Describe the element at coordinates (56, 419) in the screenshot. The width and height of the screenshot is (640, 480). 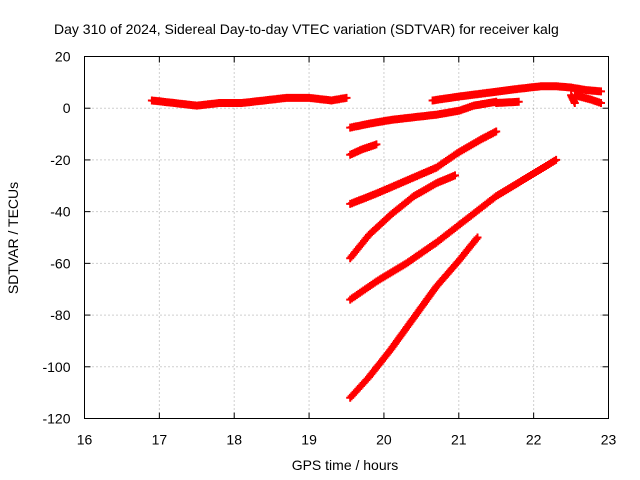
I see `y-tick-label: -120` at that location.